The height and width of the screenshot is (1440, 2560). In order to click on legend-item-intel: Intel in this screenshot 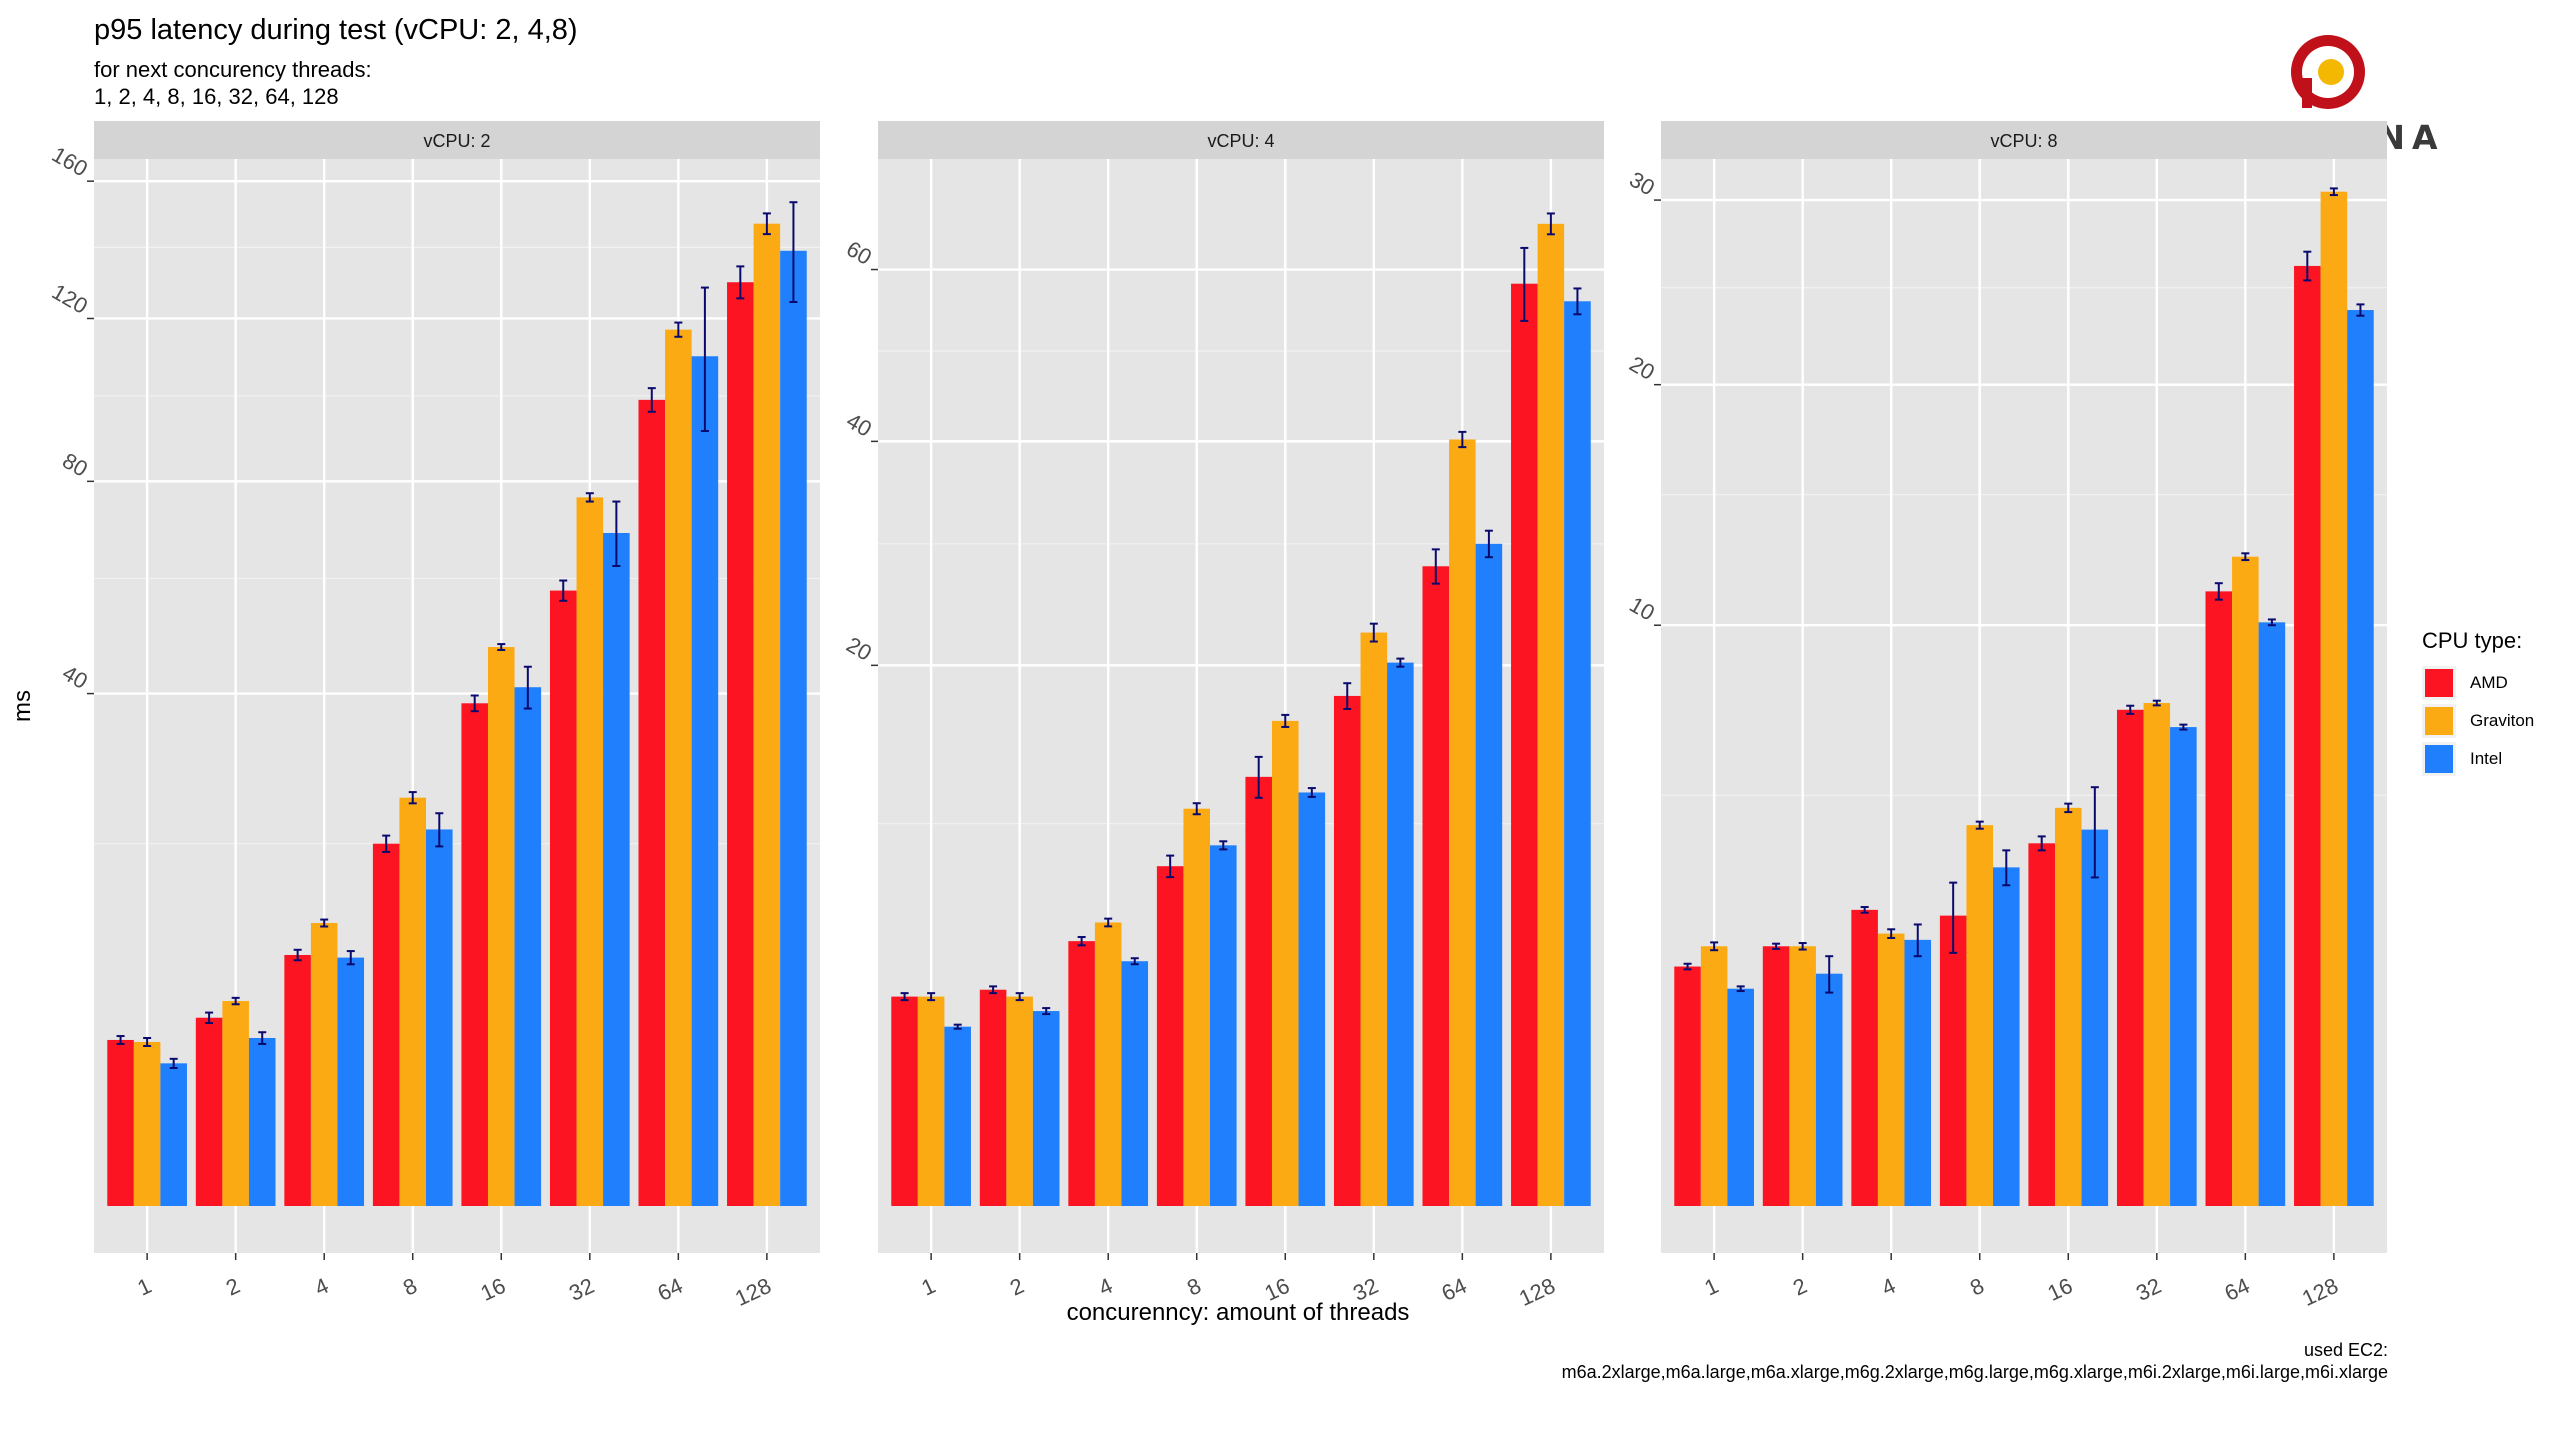, I will do `click(2478, 759)`.